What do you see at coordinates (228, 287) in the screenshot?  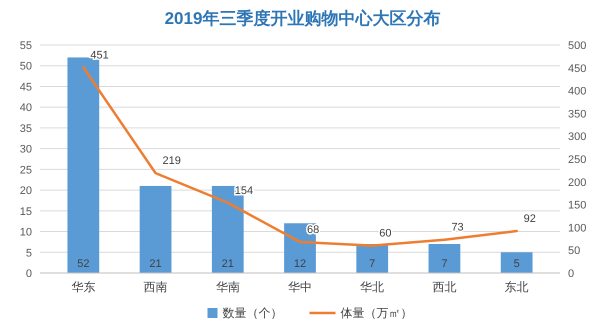 I see `x-tick-label: 华南` at bounding box center [228, 287].